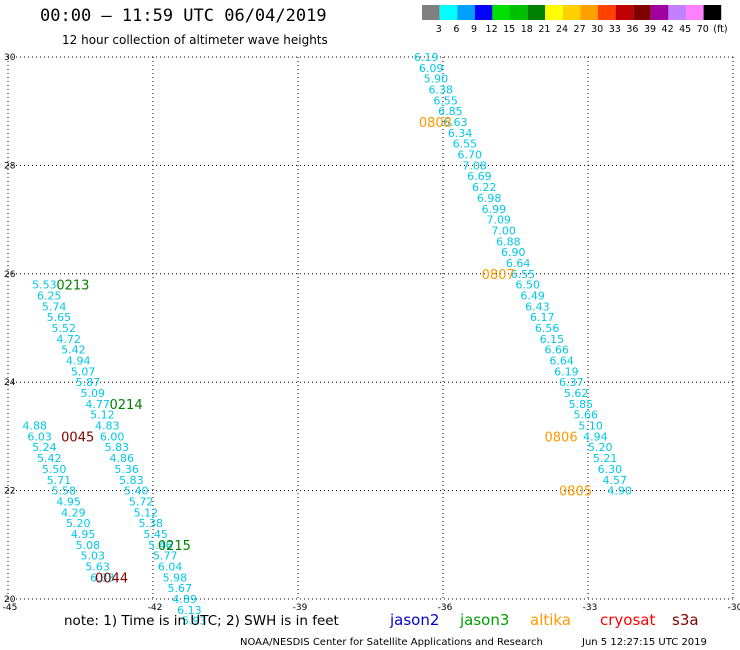  What do you see at coordinates (10, 383) in the screenshot?
I see `y-tick-label: 24` at bounding box center [10, 383].